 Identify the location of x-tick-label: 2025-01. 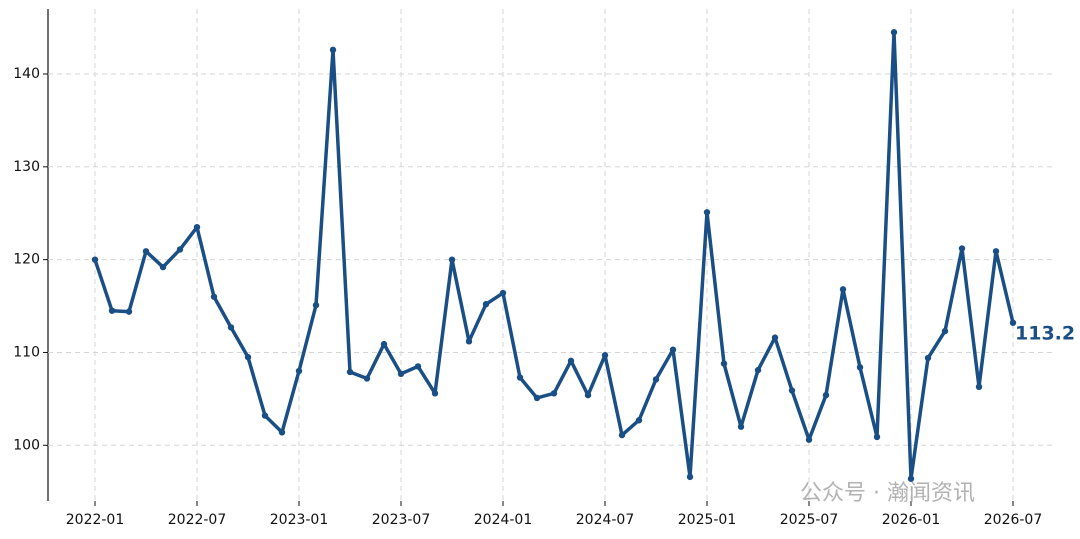
(707, 520).